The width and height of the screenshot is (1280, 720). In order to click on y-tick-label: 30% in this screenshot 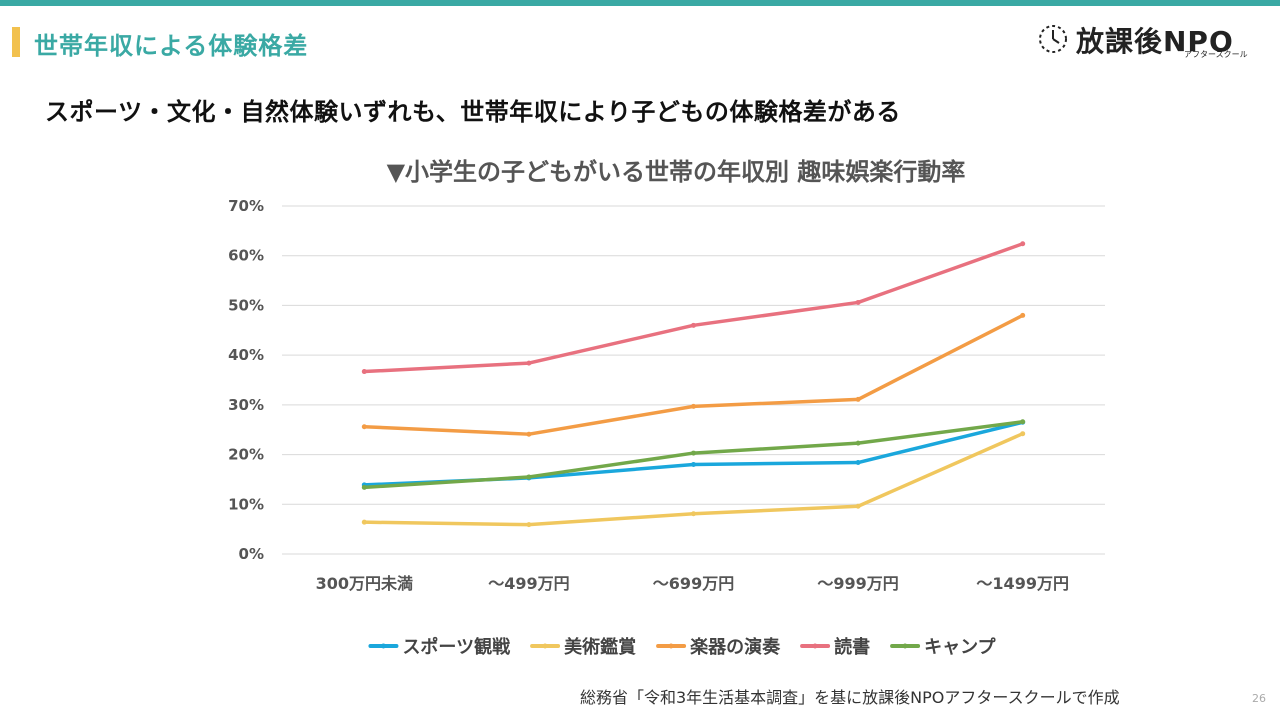, I will do `click(246, 405)`.